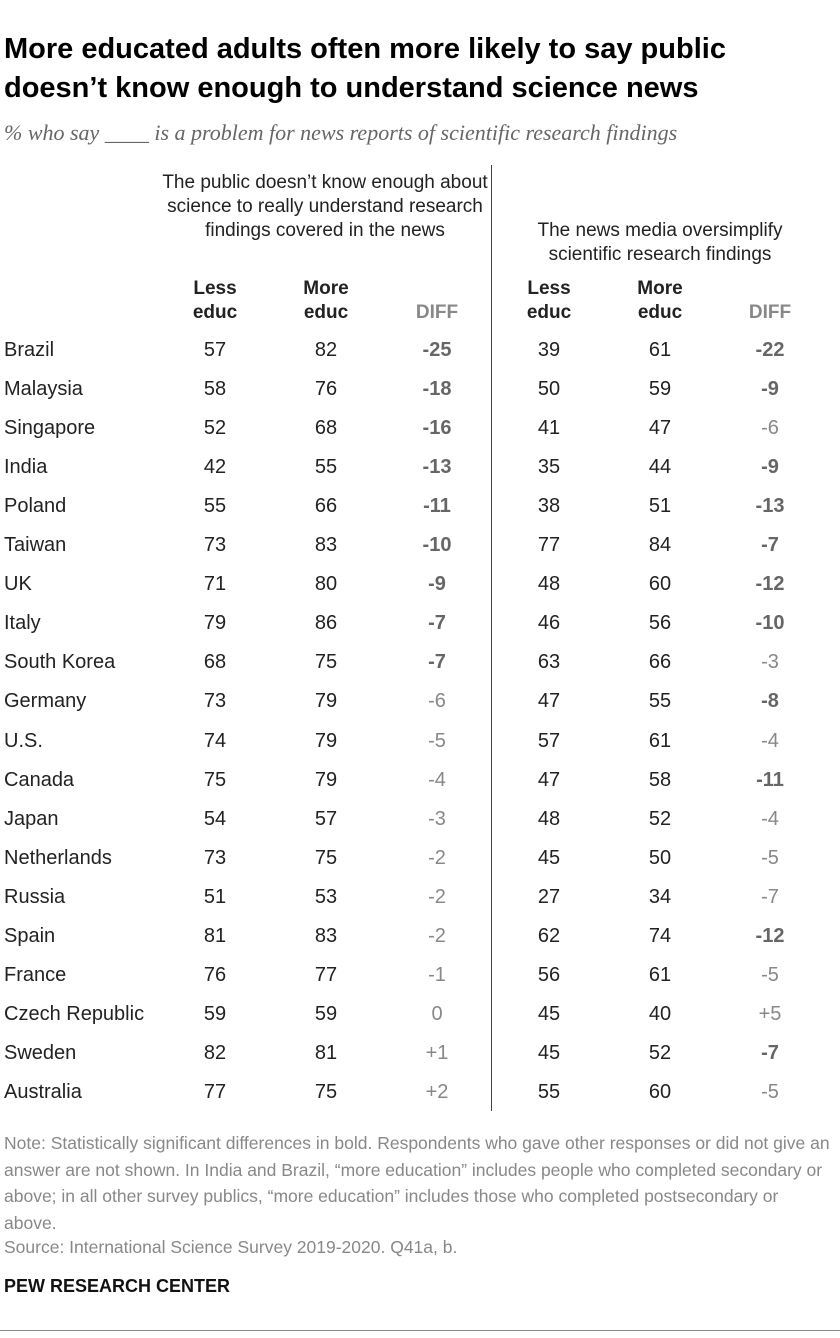 This screenshot has width=840, height=1338. Describe the element at coordinates (215, 818) in the screenshot. I see `value: 54` at that location.